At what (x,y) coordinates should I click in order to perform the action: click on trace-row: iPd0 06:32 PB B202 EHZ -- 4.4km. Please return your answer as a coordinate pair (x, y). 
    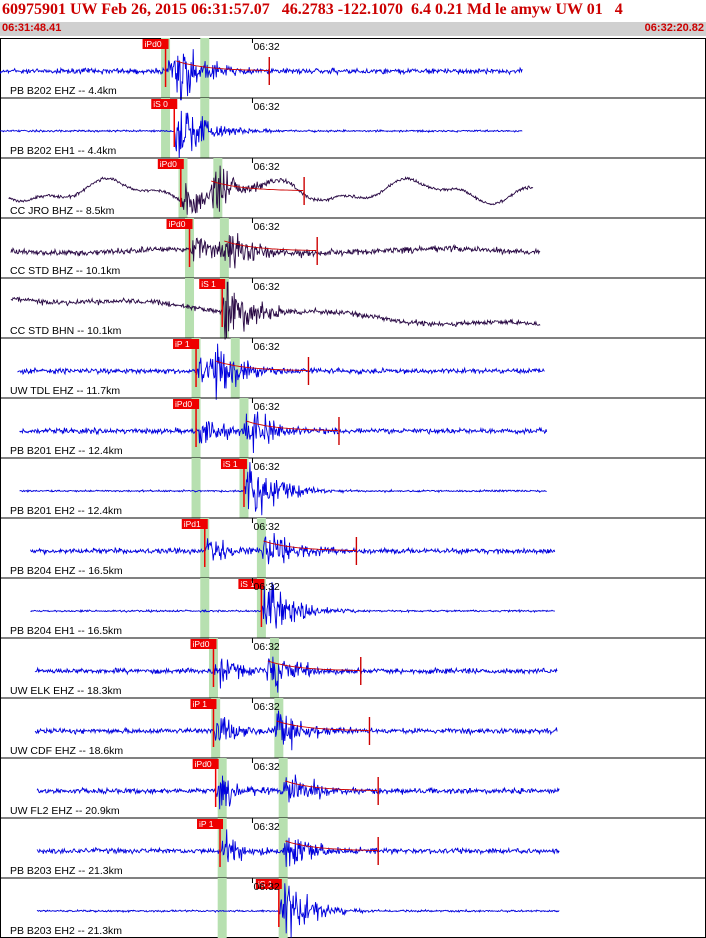
    Looking at the image, I should click on (261, 69).